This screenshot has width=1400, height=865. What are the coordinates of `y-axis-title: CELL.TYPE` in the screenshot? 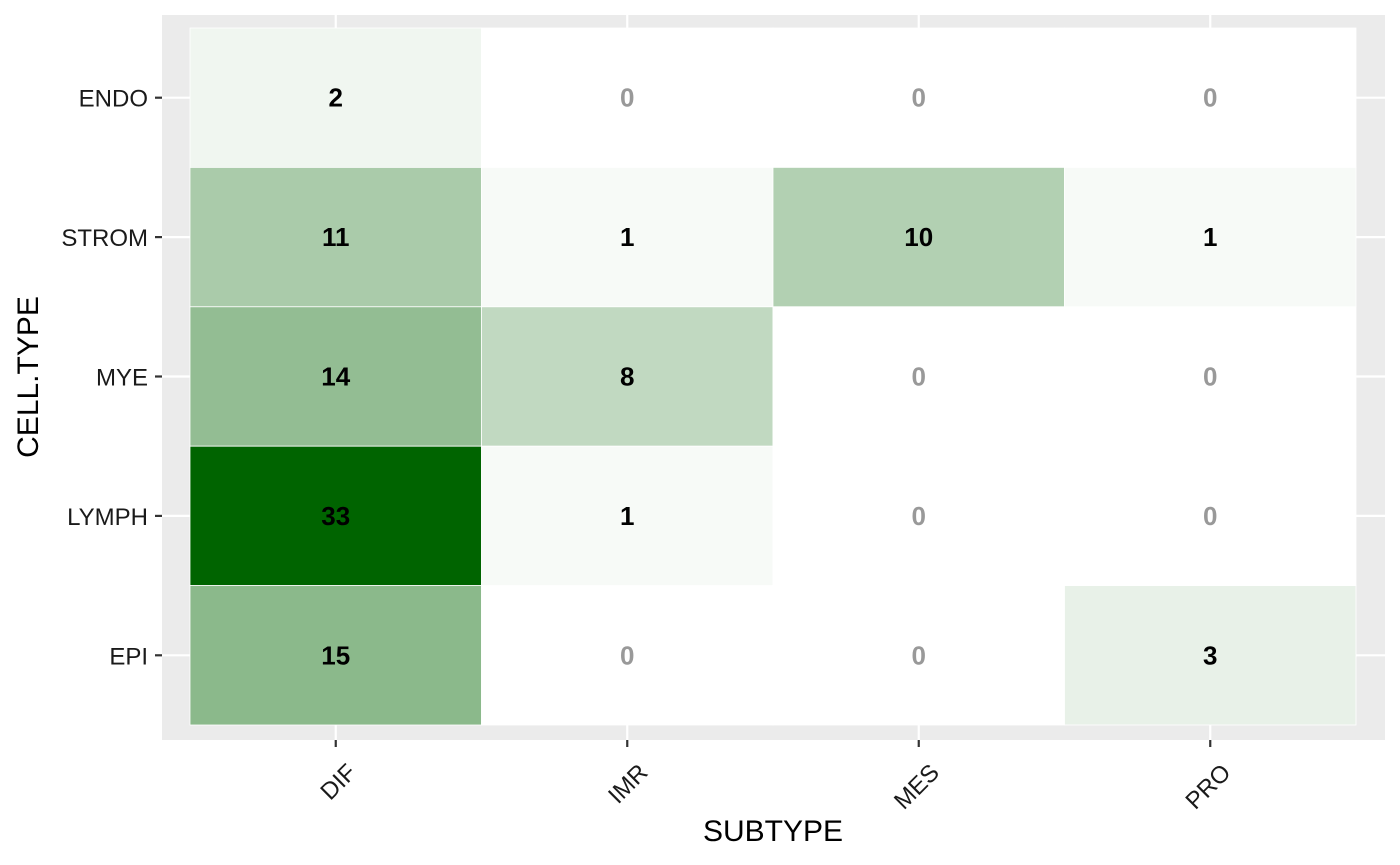 It's located at (28, 377).